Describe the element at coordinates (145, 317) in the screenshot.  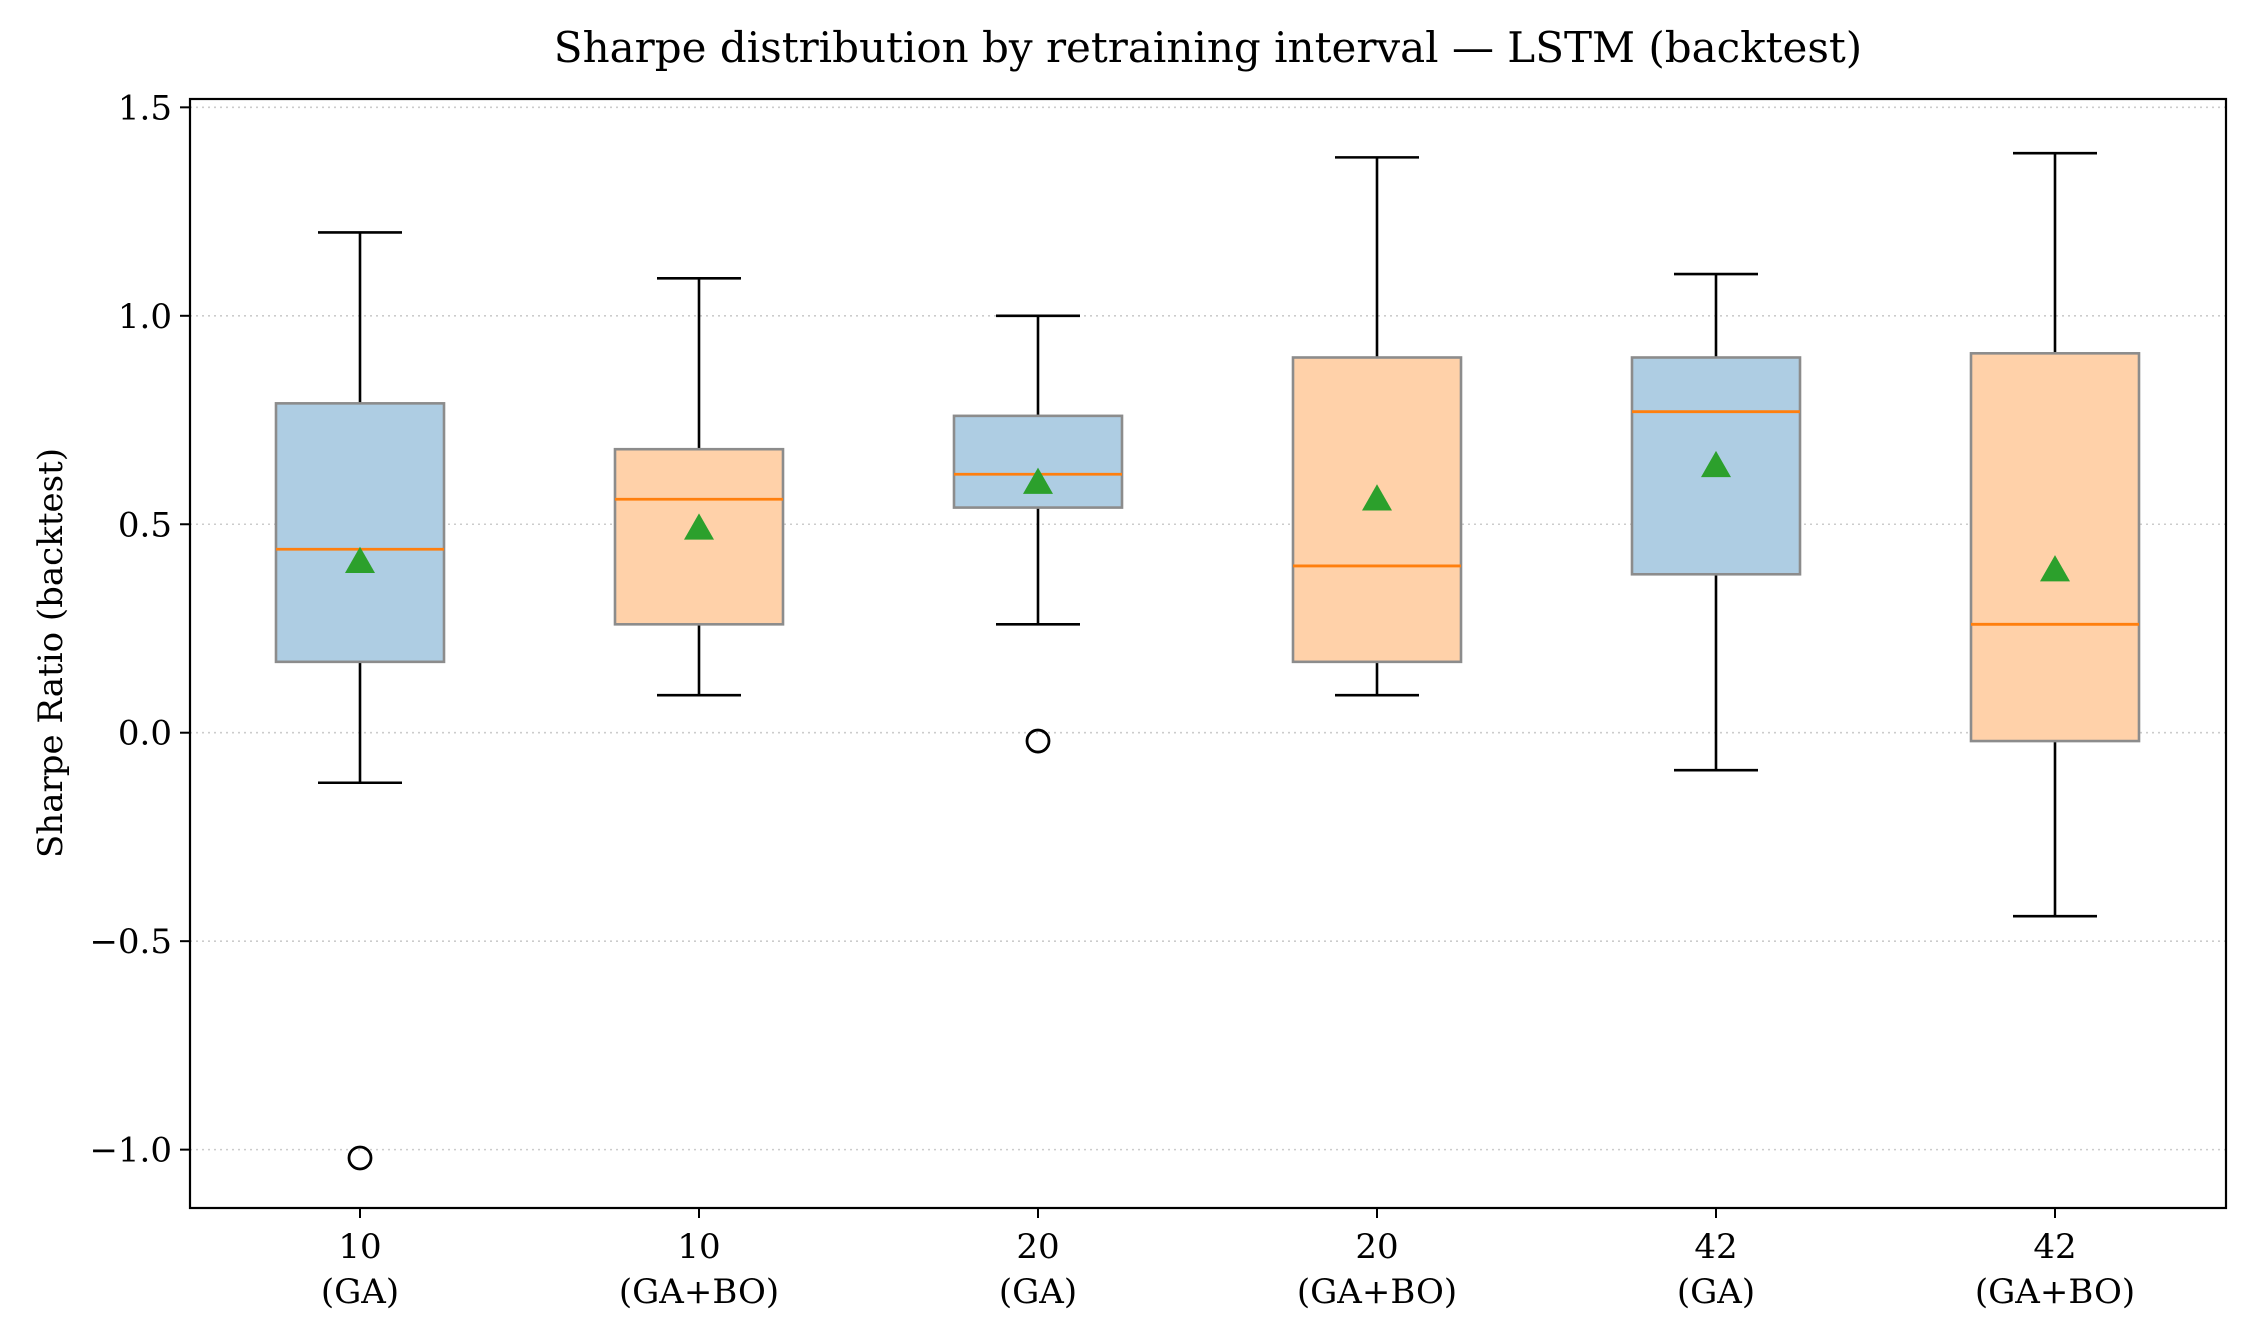
I see `y-tick-label: 1.0` at that location.